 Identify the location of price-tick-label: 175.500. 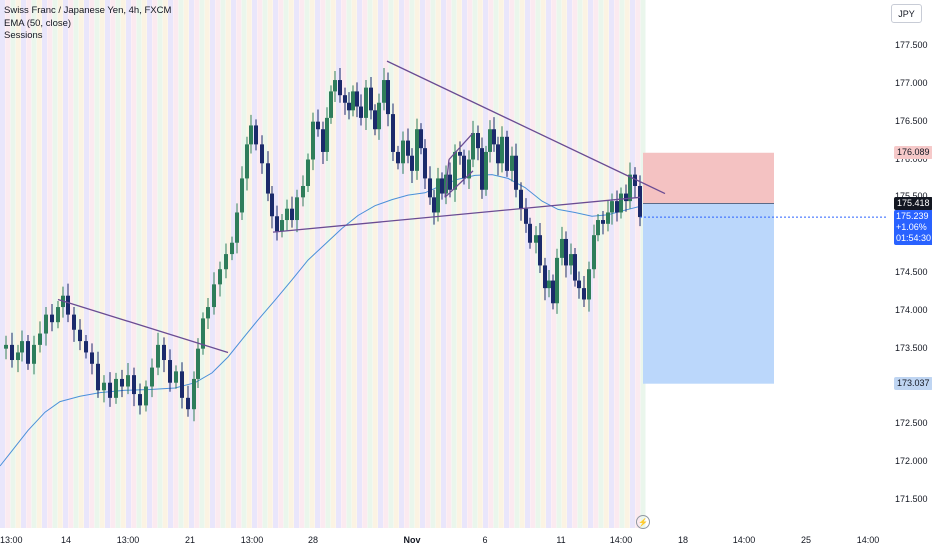
(911, 196).